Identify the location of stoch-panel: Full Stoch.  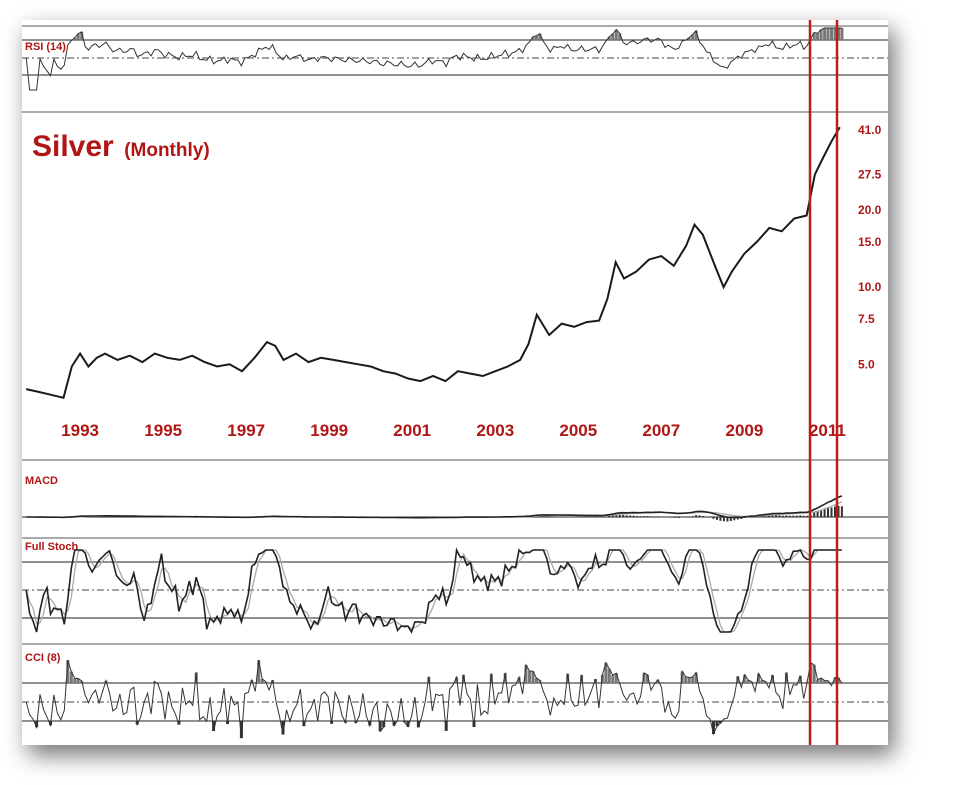
(455, 585).